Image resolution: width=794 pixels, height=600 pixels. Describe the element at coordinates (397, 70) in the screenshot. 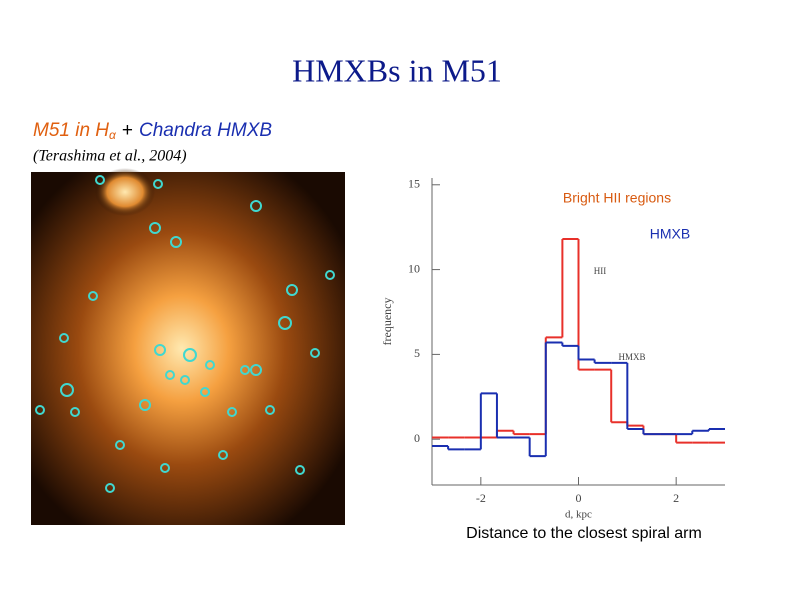

I see `slide-title: HMXBs in M51` at that location.